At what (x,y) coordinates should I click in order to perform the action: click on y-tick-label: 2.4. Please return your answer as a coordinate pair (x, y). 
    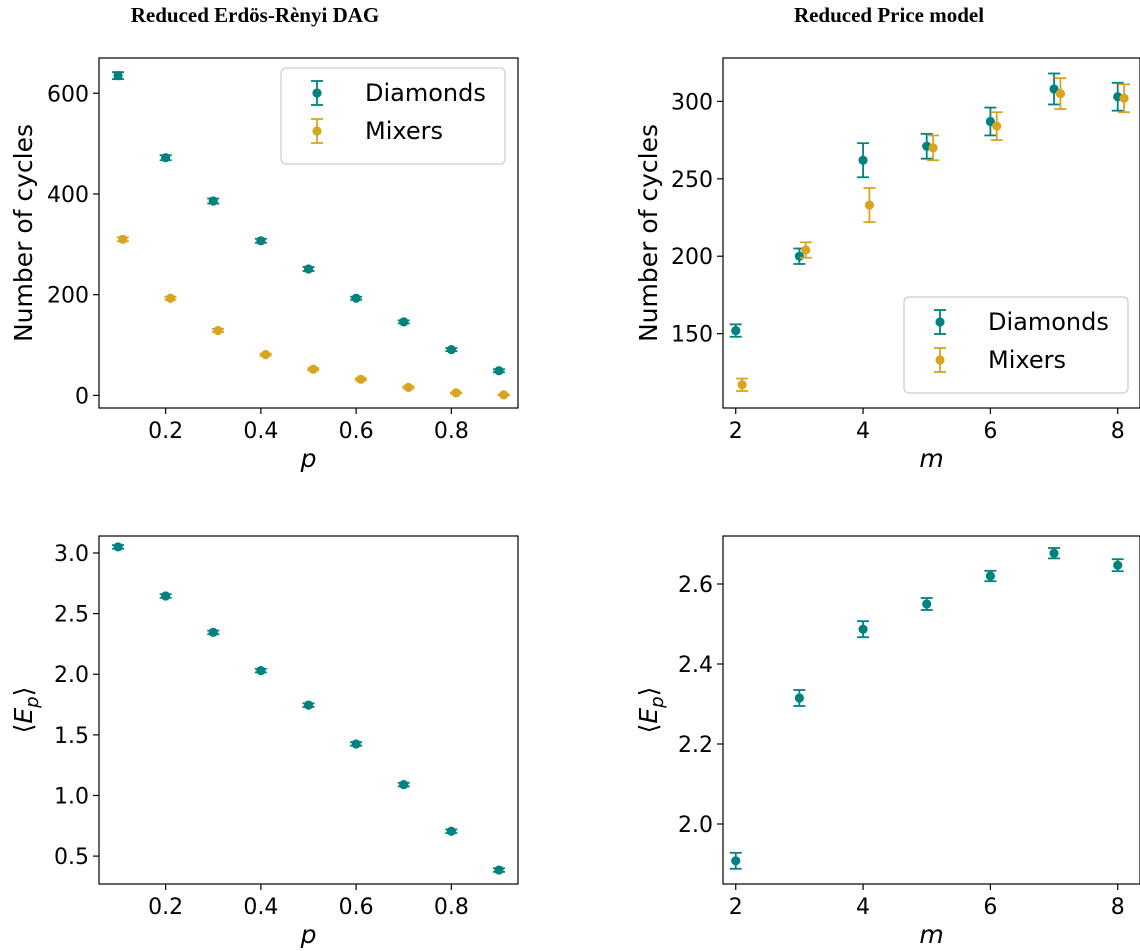
    Looking at the image, I should click on (695, 665).